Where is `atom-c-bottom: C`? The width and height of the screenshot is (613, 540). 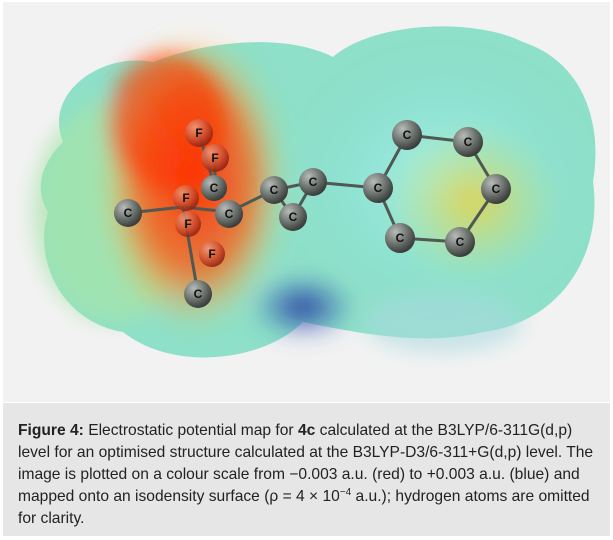
atom-c-bottom: C is located at coordinates (198, 294).